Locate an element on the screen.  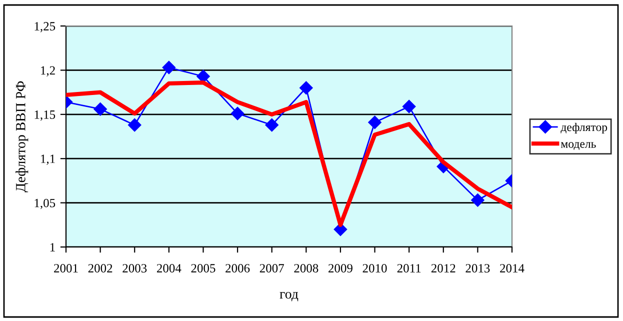
x-tick-label: 2012 is located at coordinates (443, 268).